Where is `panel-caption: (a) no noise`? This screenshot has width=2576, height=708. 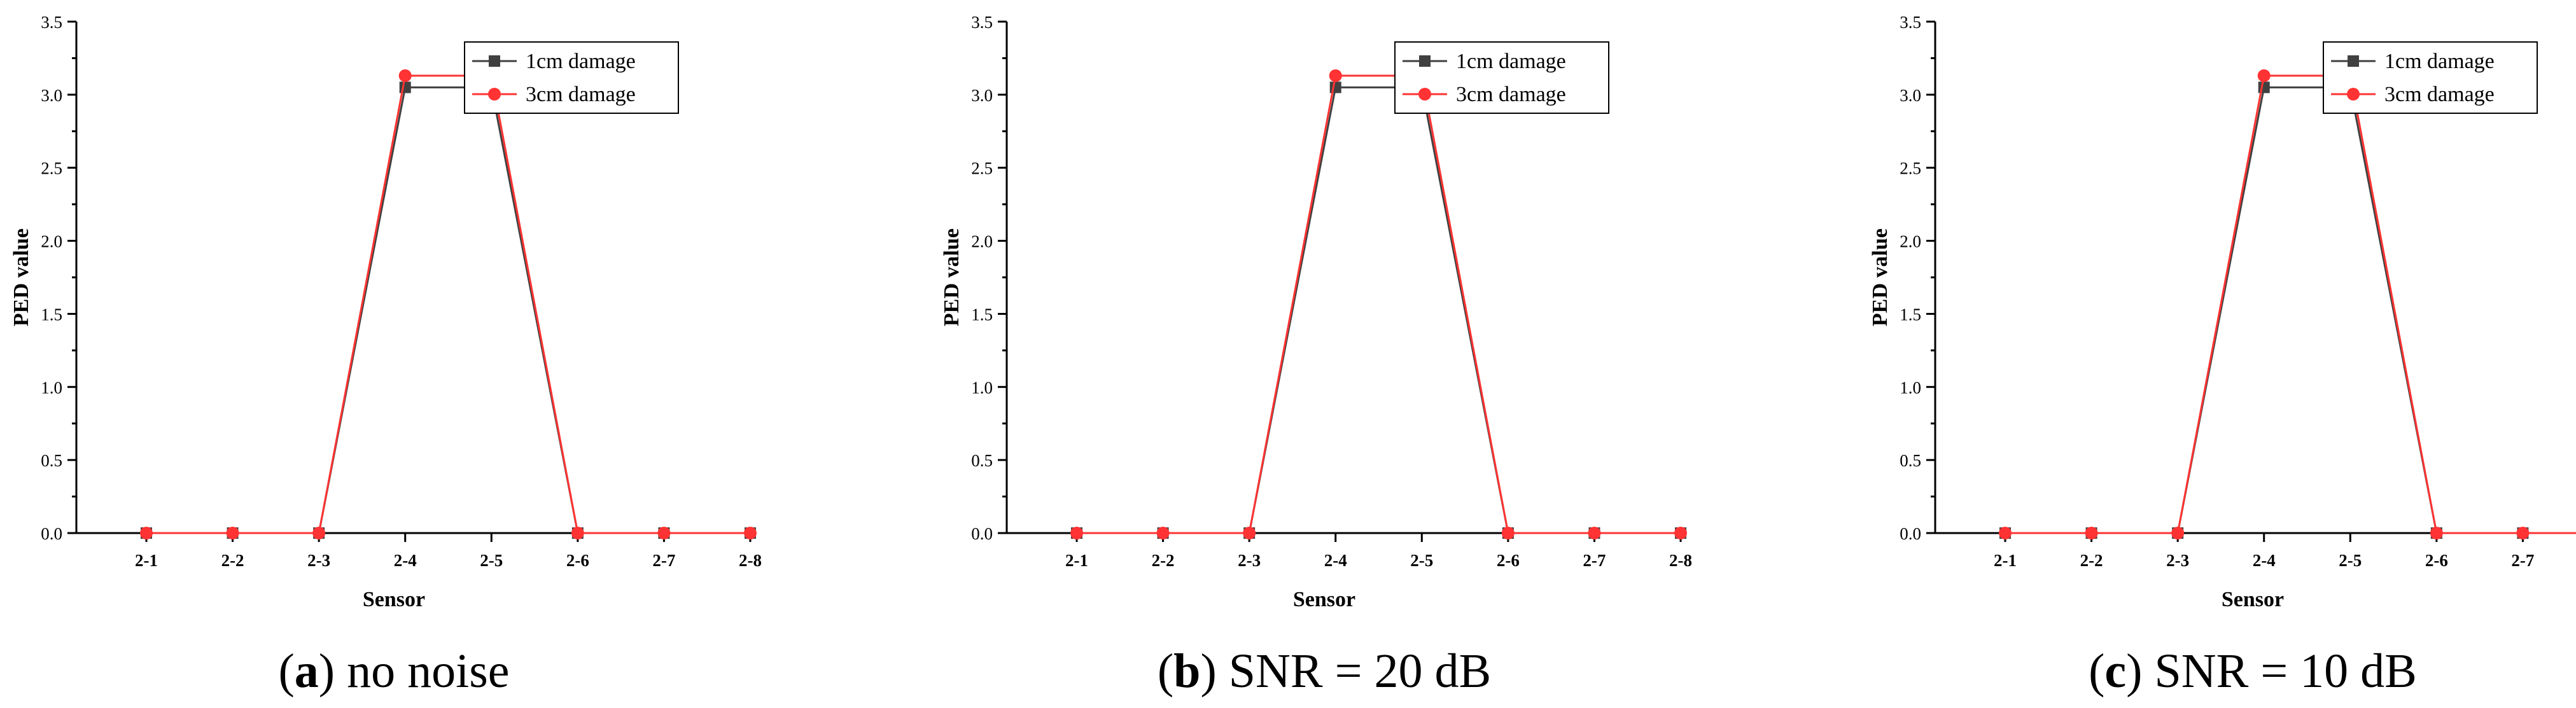 panel-caption: (a) no noise is located at coordinates (393, 671).